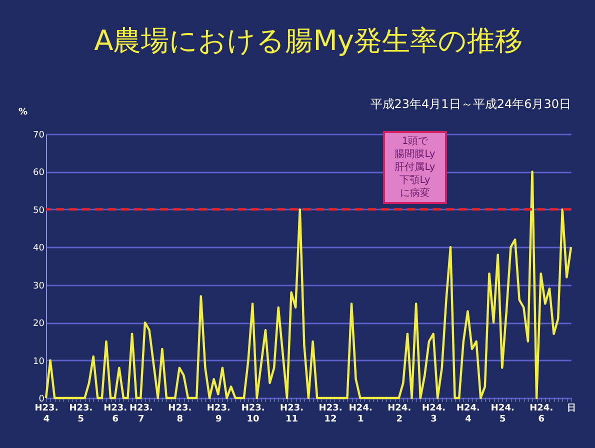 Image resolution: width=595 pixels, height=448 pixels. What do you see at coordinates (39, 324) in the screenshot?
I see `y-tick-label: 20` at bounding box center [39, 324].